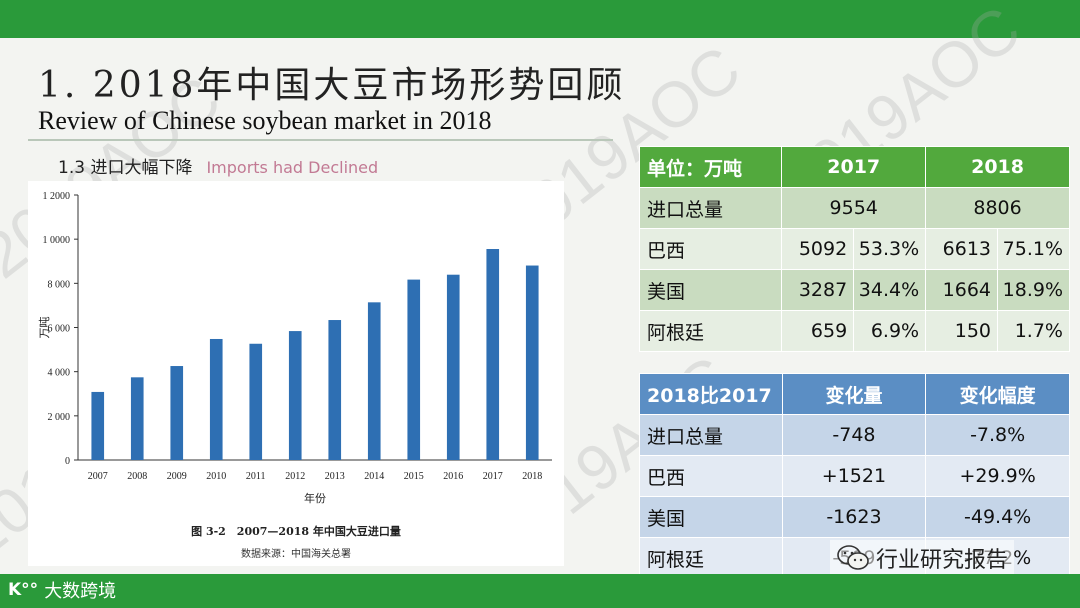 This screenshot has width=1080, height=608. I want to click on x-tick-label: 2009, so click(177, 476).